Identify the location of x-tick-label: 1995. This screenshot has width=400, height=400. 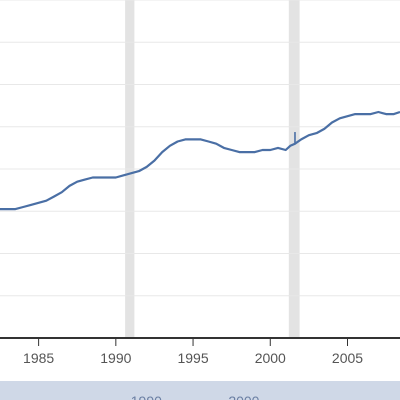
(192, 358).